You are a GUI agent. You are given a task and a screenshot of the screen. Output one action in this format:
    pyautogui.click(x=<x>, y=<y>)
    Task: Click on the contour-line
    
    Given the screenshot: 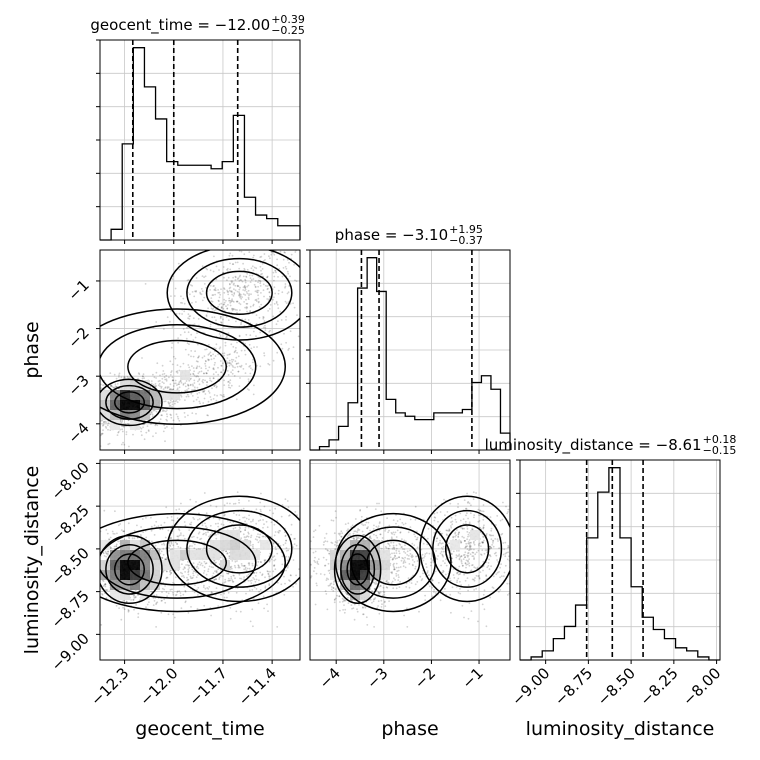 What is the action you would take?
    pyautogui.click(x=239, y=293)
    